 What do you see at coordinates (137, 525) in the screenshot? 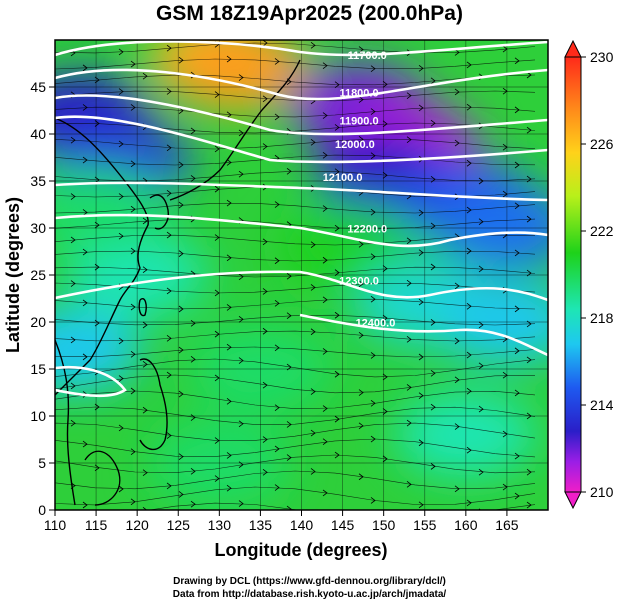
I see `x-tick-label: 120` at bounding box center [137, 525].